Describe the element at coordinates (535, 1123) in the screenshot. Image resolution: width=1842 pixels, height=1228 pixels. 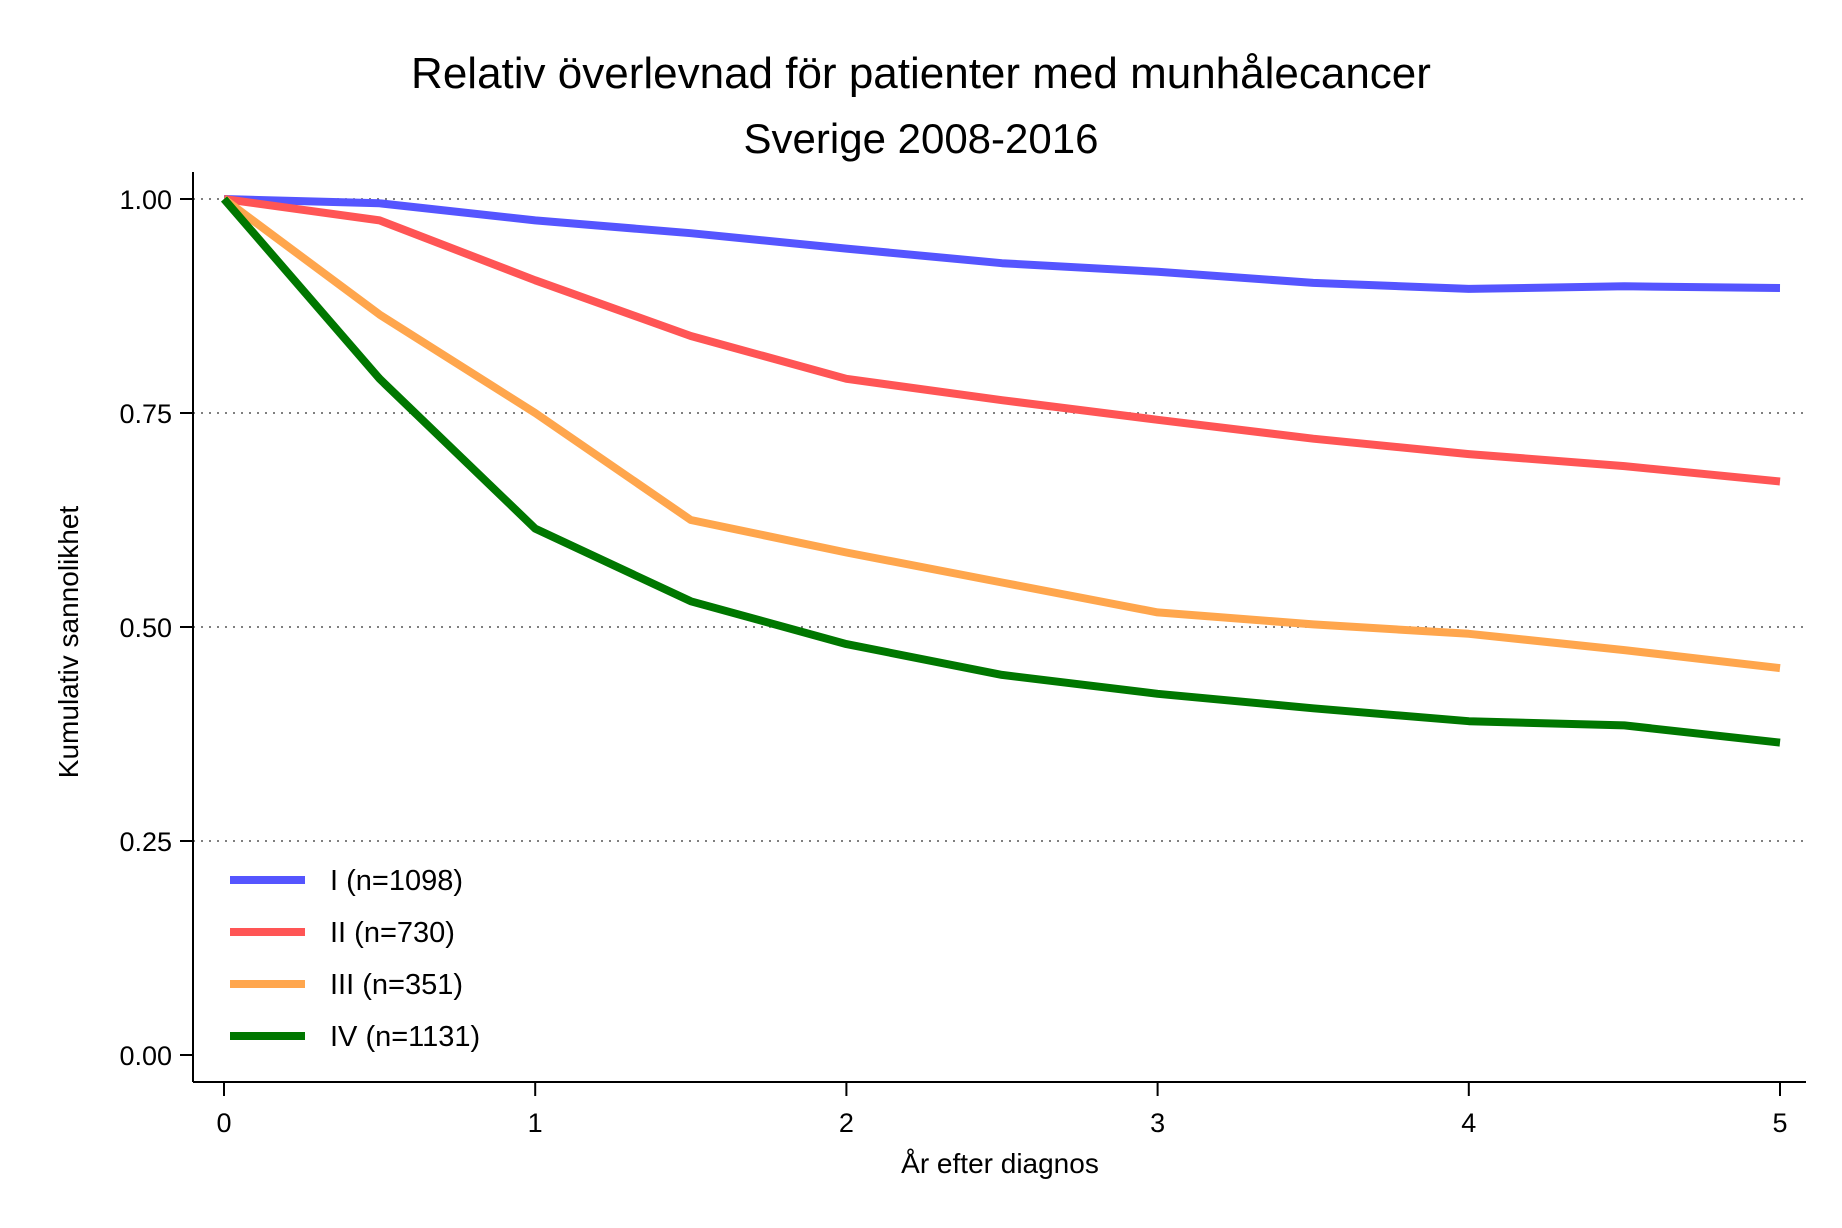
I see `x-tick-label: 1` at that location.